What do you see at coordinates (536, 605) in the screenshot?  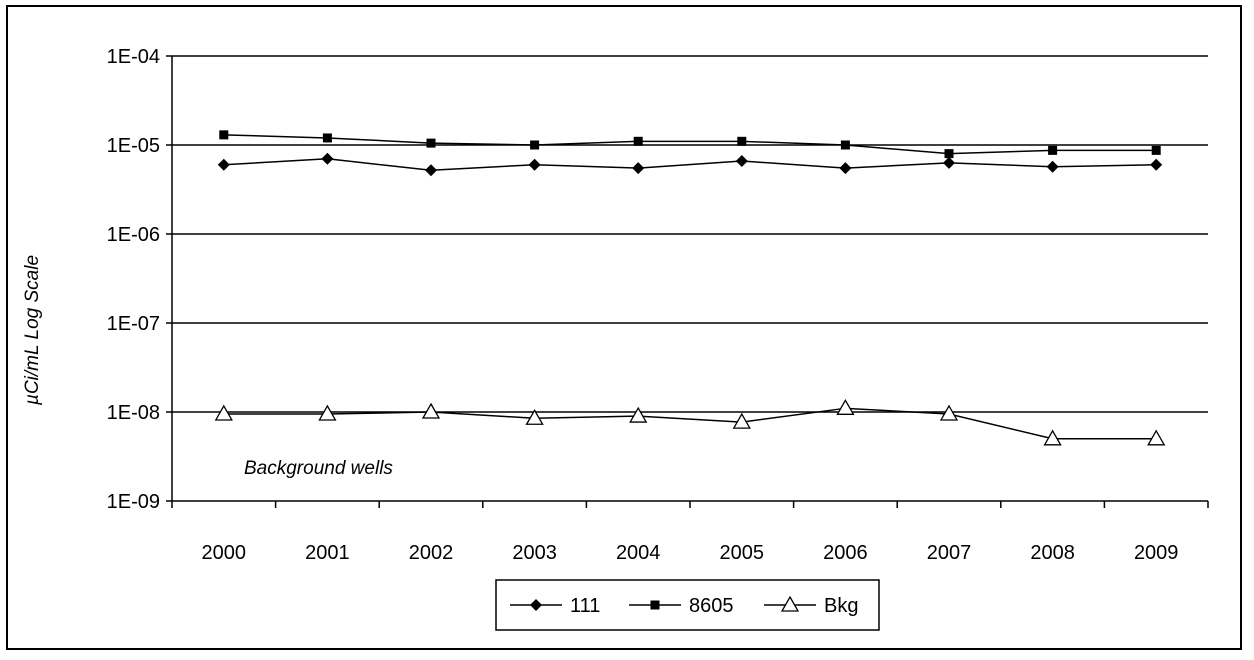 I see `legend-marker-diamond` at bounding box center [536, 605].